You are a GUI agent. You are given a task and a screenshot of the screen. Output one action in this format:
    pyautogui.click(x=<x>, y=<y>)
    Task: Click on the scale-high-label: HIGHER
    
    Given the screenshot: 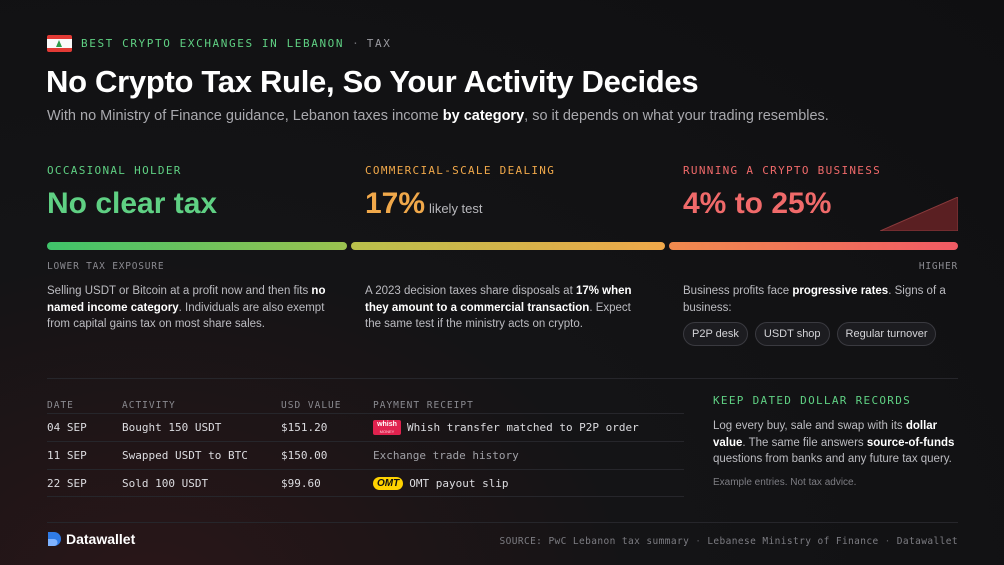 What is the action you would take?
    pyautogui.click(x=938, y=266)
    